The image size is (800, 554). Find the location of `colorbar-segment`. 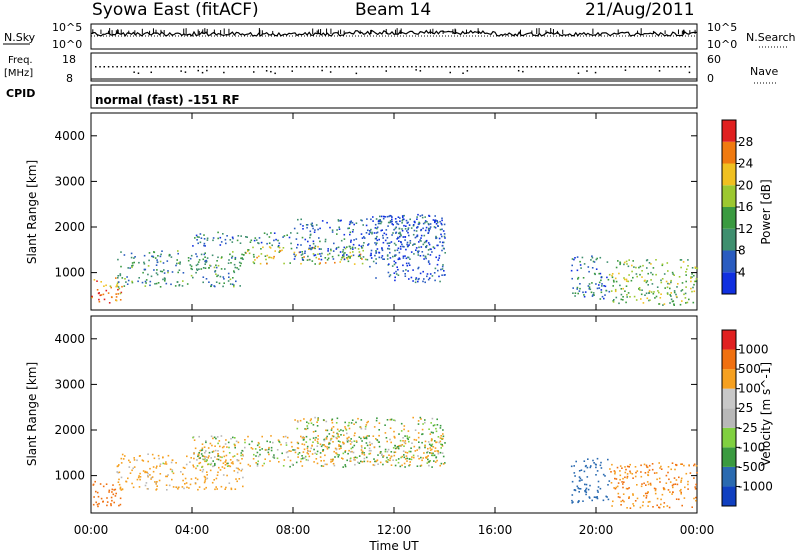

colorbar-segment is located at coordinates (729, 457).